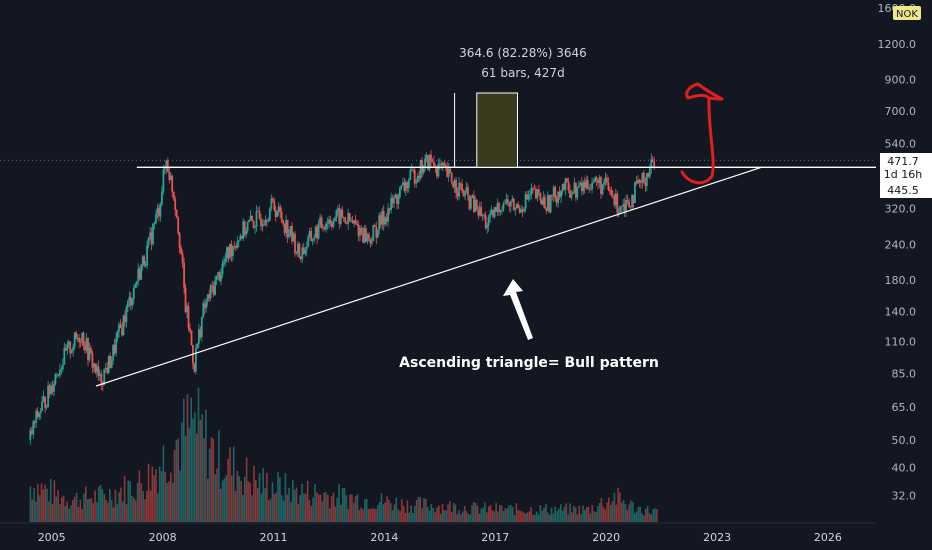 This screenshot has width=932, height=550. I want to click on y-tick-label: 700.0, so click(901, 111).